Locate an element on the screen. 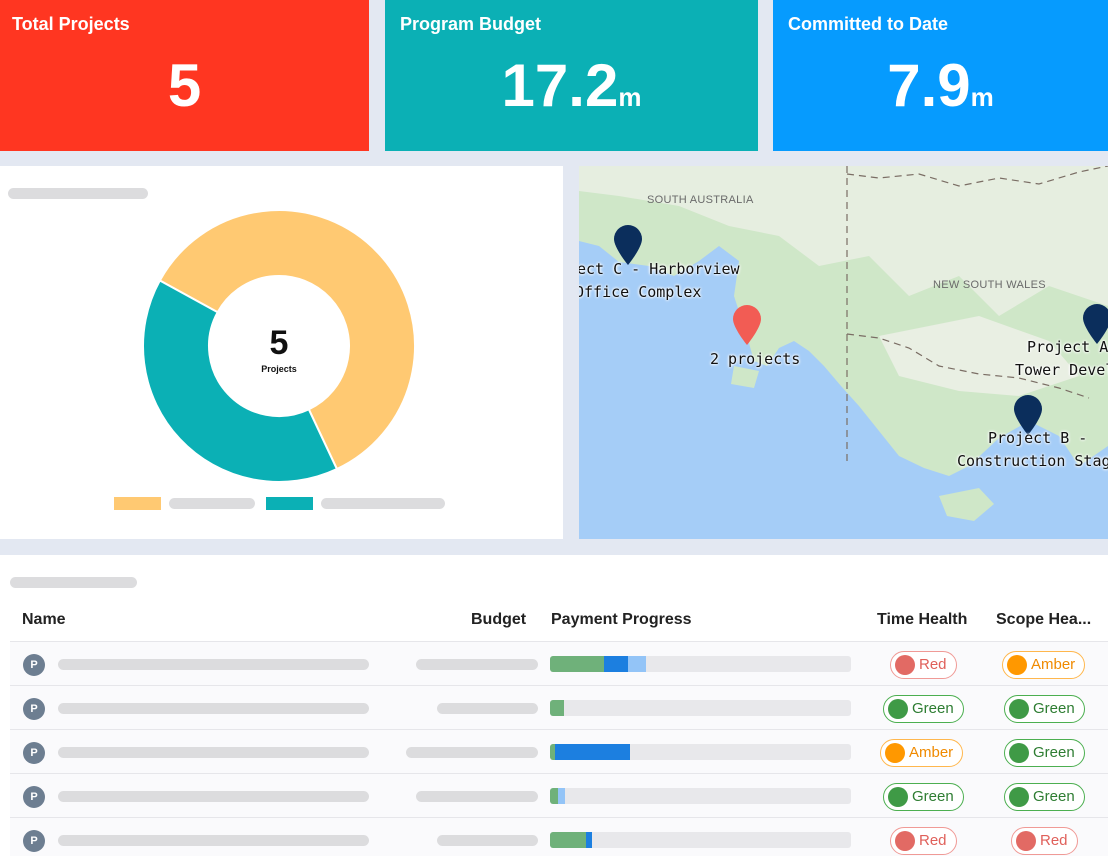  legend-swatch-amber is located at coordinates (137, 503).